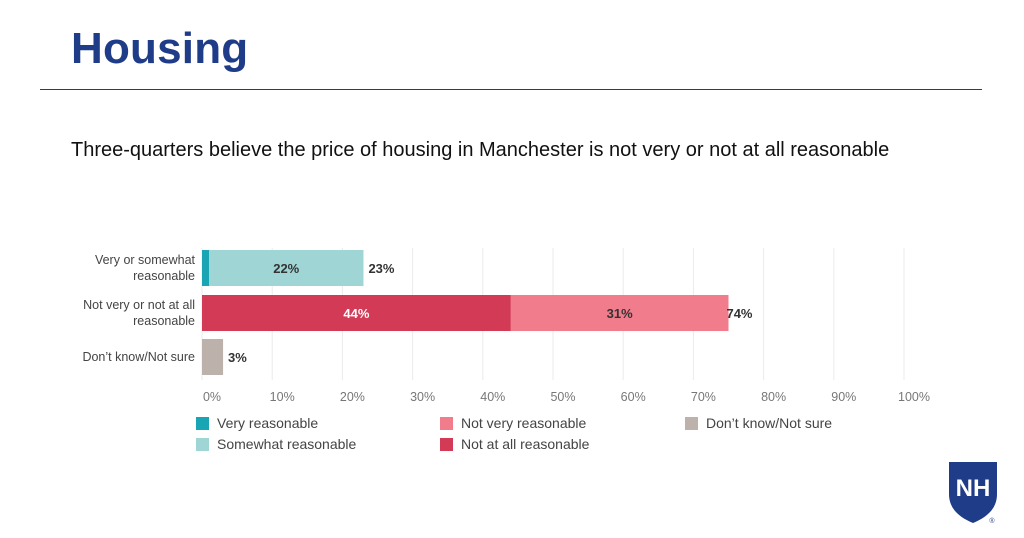  I want to click on registered-mark: ®, so click(992, 521).